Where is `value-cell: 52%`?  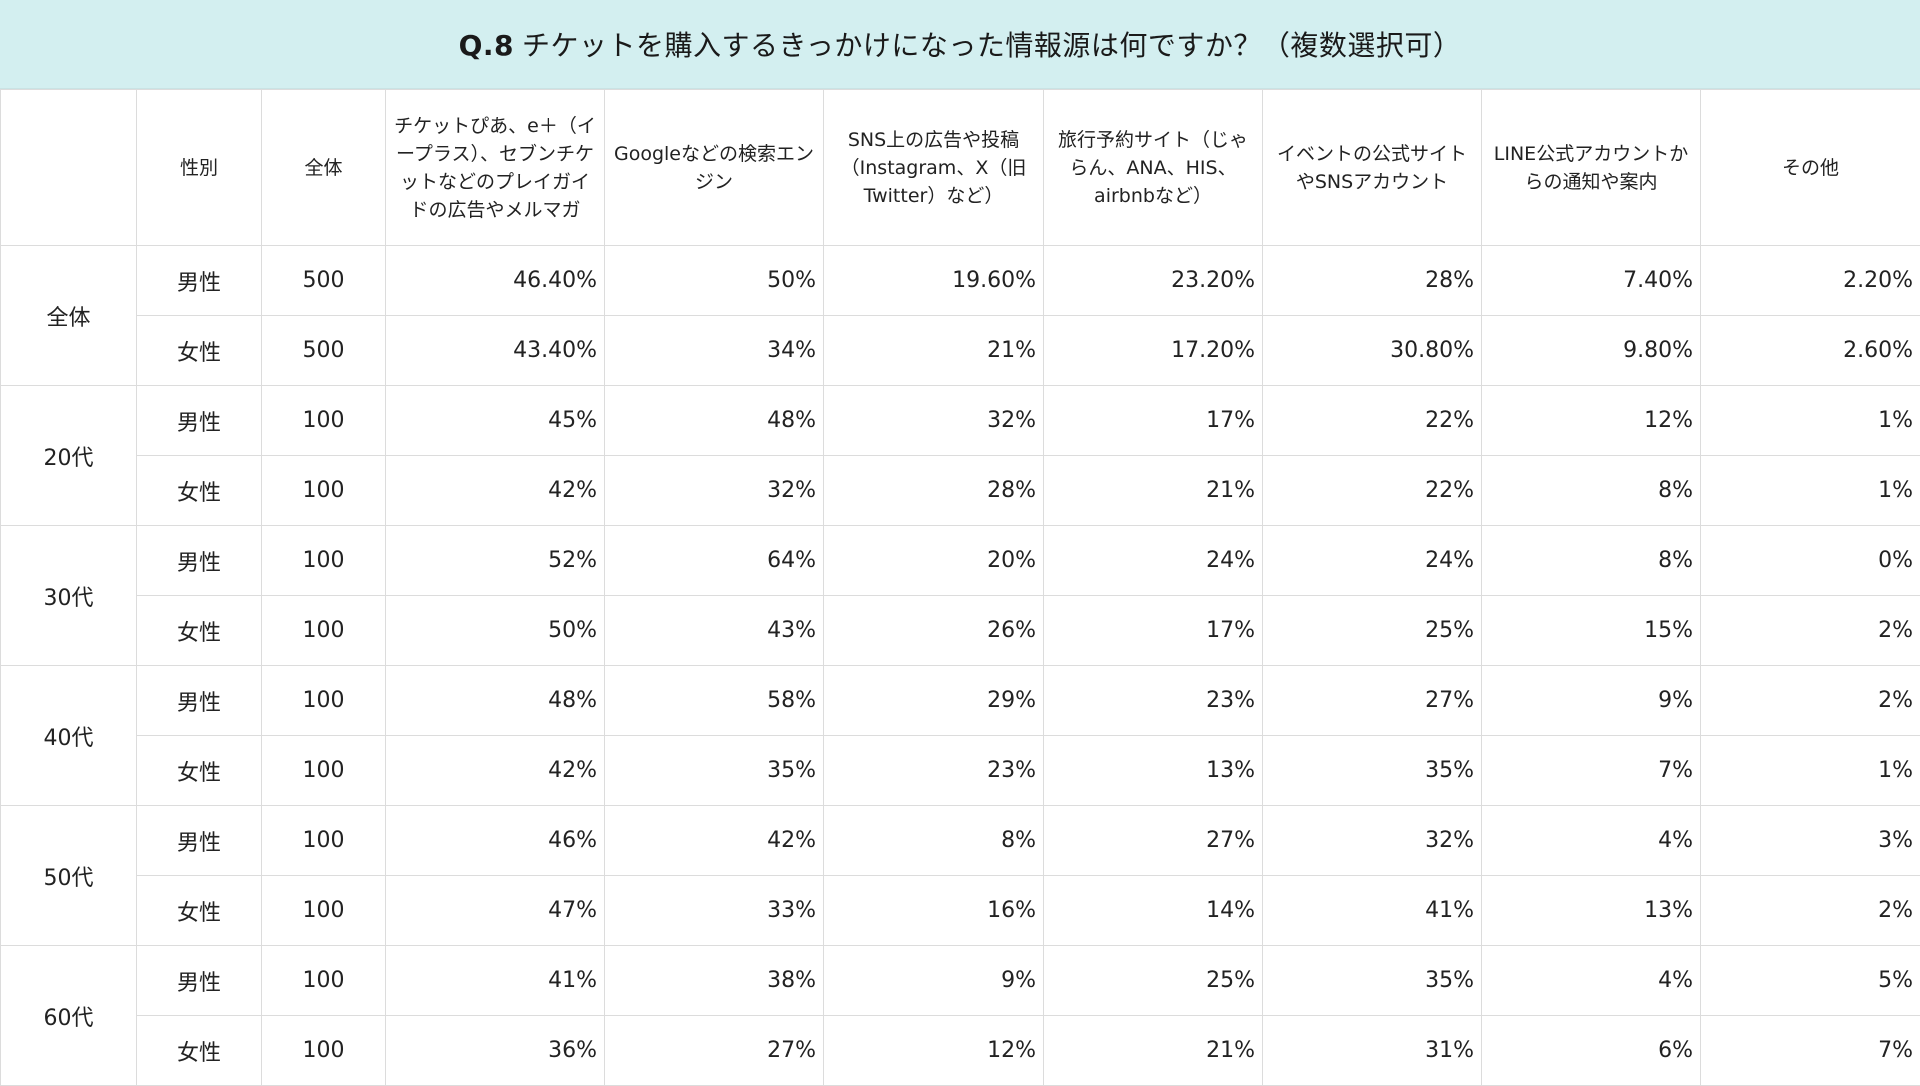 value-cell: 52% is located at coordinates (495, 561).